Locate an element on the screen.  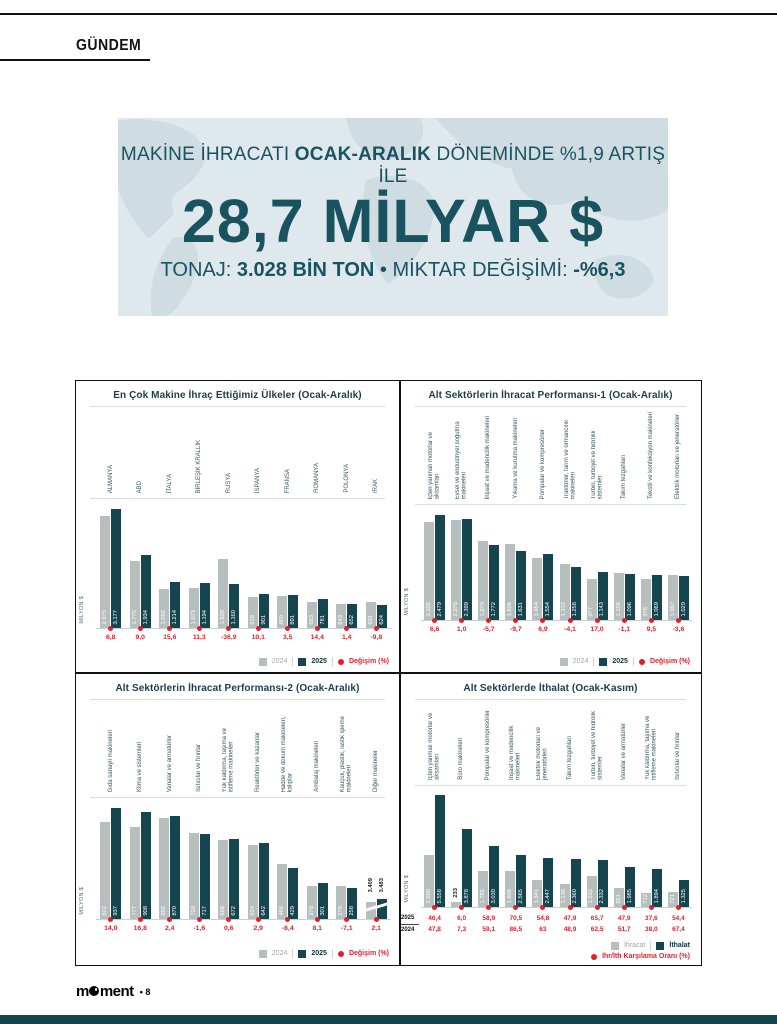
category-label: ROMANYA is located at coordinates (317, 478).